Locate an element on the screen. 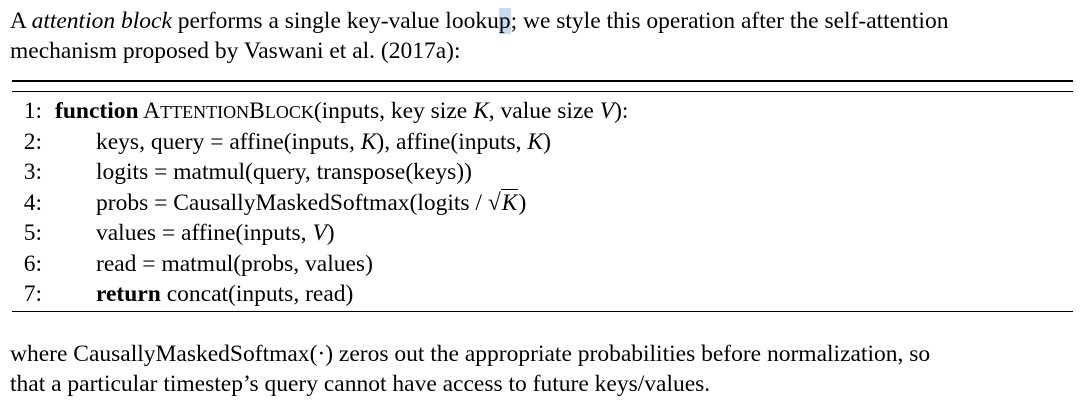 Image resolution: width=1085 pixels, height=405 pixels. algorithm-line: 7: return concat(inputs, read) is located at coordinates (543, 294).